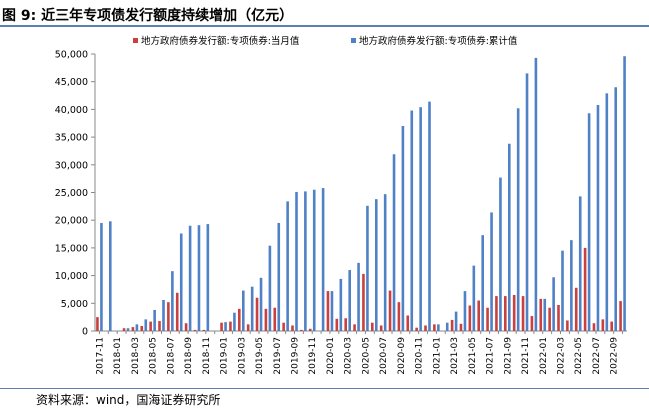 The image size is (649, 415). What do you see at coordinates (324, 388) in the screenshot?
I see `footer-rule` at bounding box center [324, 388].